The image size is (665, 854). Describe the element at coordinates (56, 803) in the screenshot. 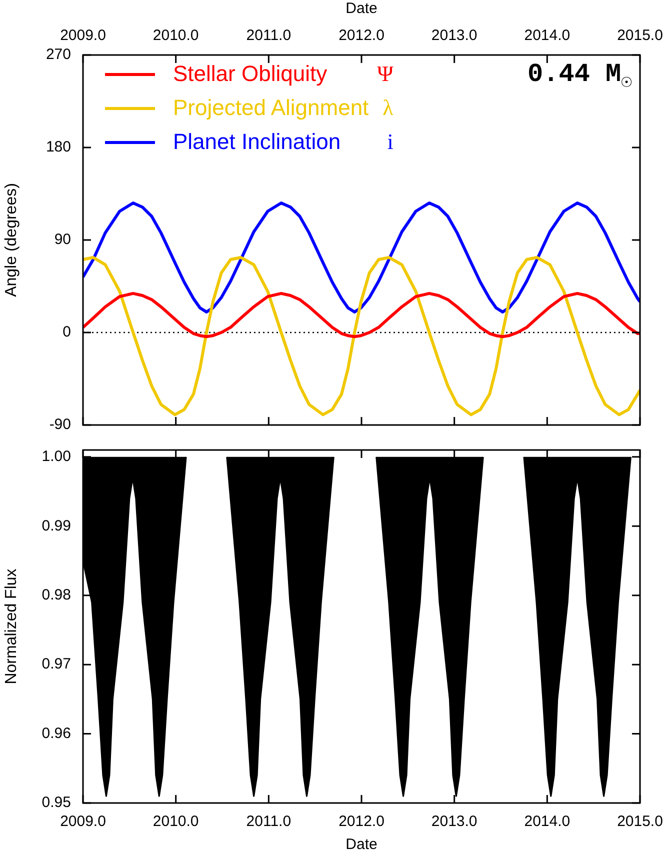

I see `y-tick-label: 0.95` at that location.